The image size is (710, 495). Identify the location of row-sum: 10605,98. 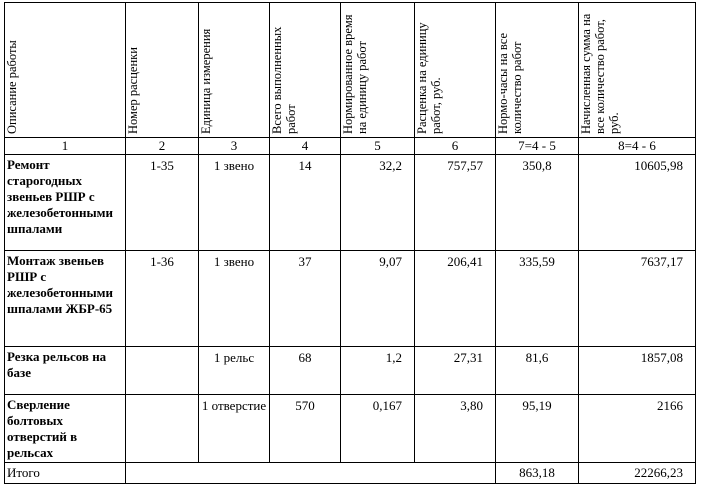
(637, 202).